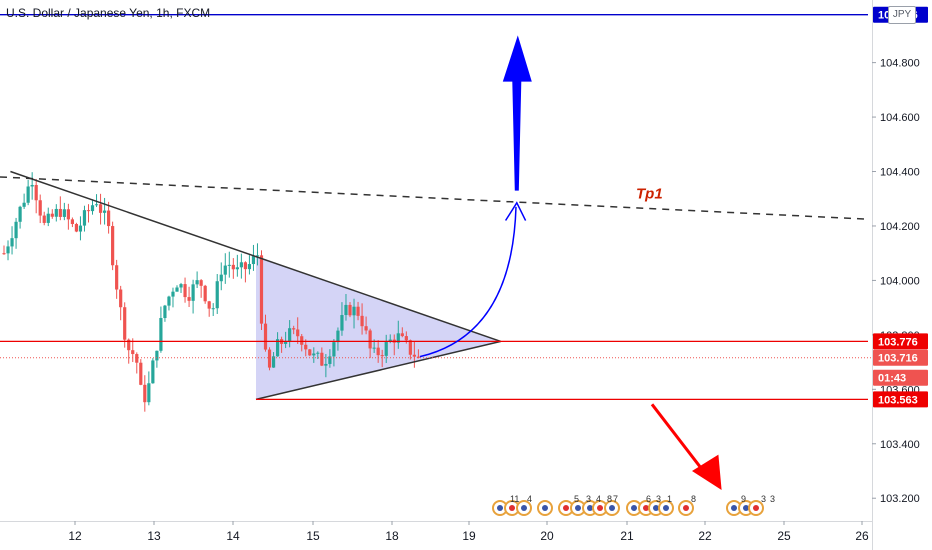 The width and height of the screenshot is (932, 550). I want to click on big-down-arrow-head, so click(707, 472).